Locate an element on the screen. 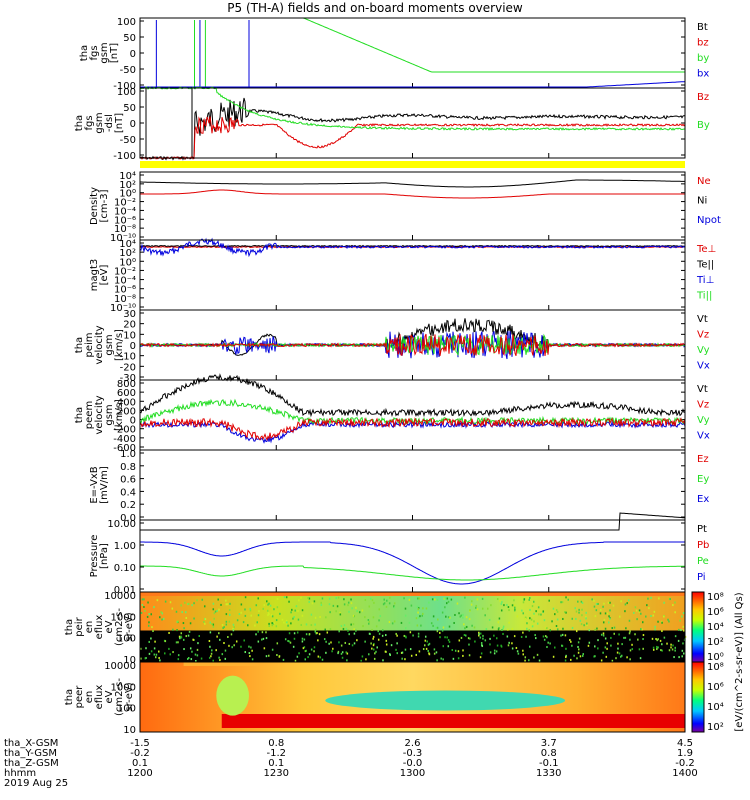 The image size is (750, 800). xtick-label: 0.1 is located at coordinates (140, 763).